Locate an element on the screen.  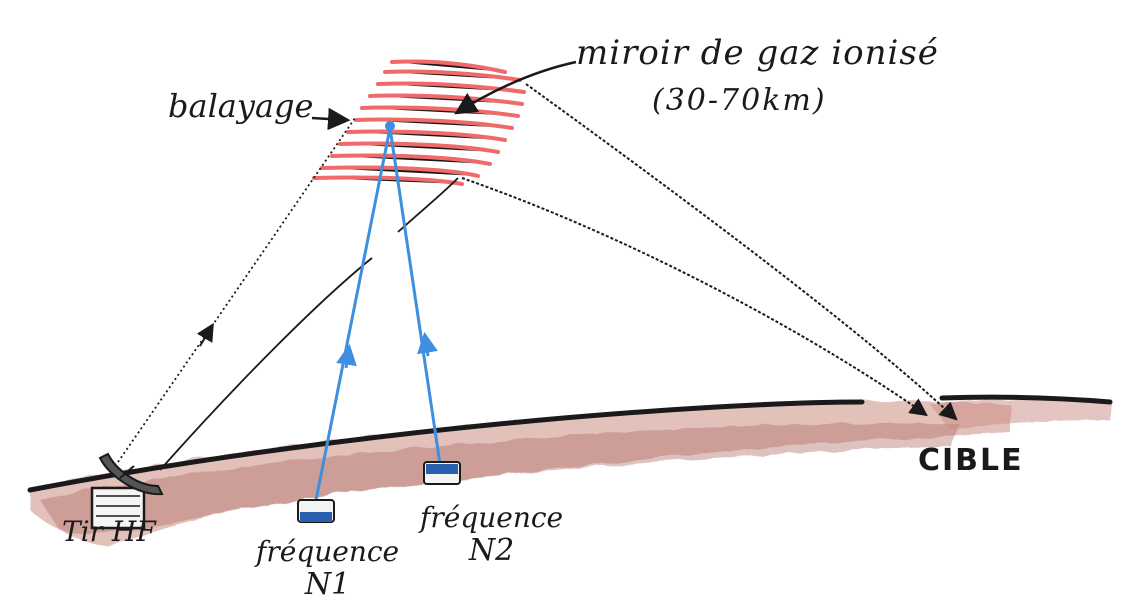
frequency-beam-n1 is located at coordinates (353, 314).